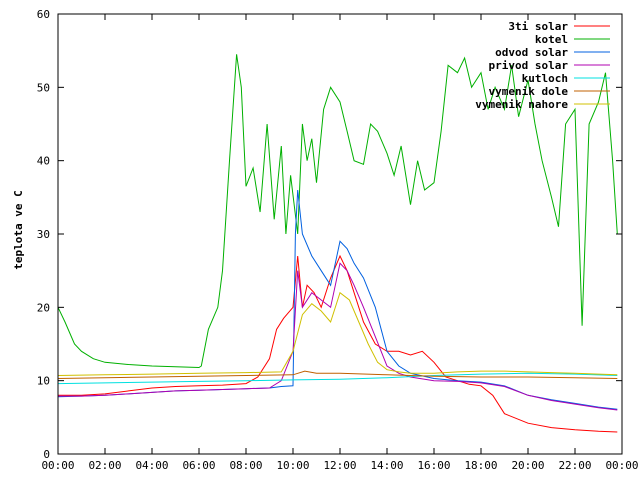 The width and height of the screenshot is (640, 480). I want to click on legend-label: kutloch, so click(545, 78).